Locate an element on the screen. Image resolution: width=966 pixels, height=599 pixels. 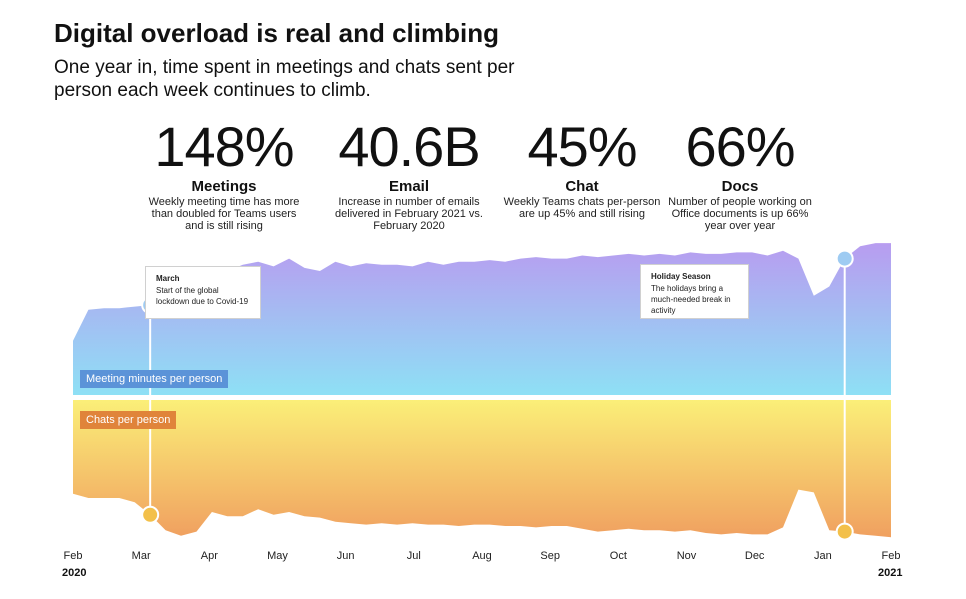
year-start-label: 2020 is located at coordinates (74, 573).